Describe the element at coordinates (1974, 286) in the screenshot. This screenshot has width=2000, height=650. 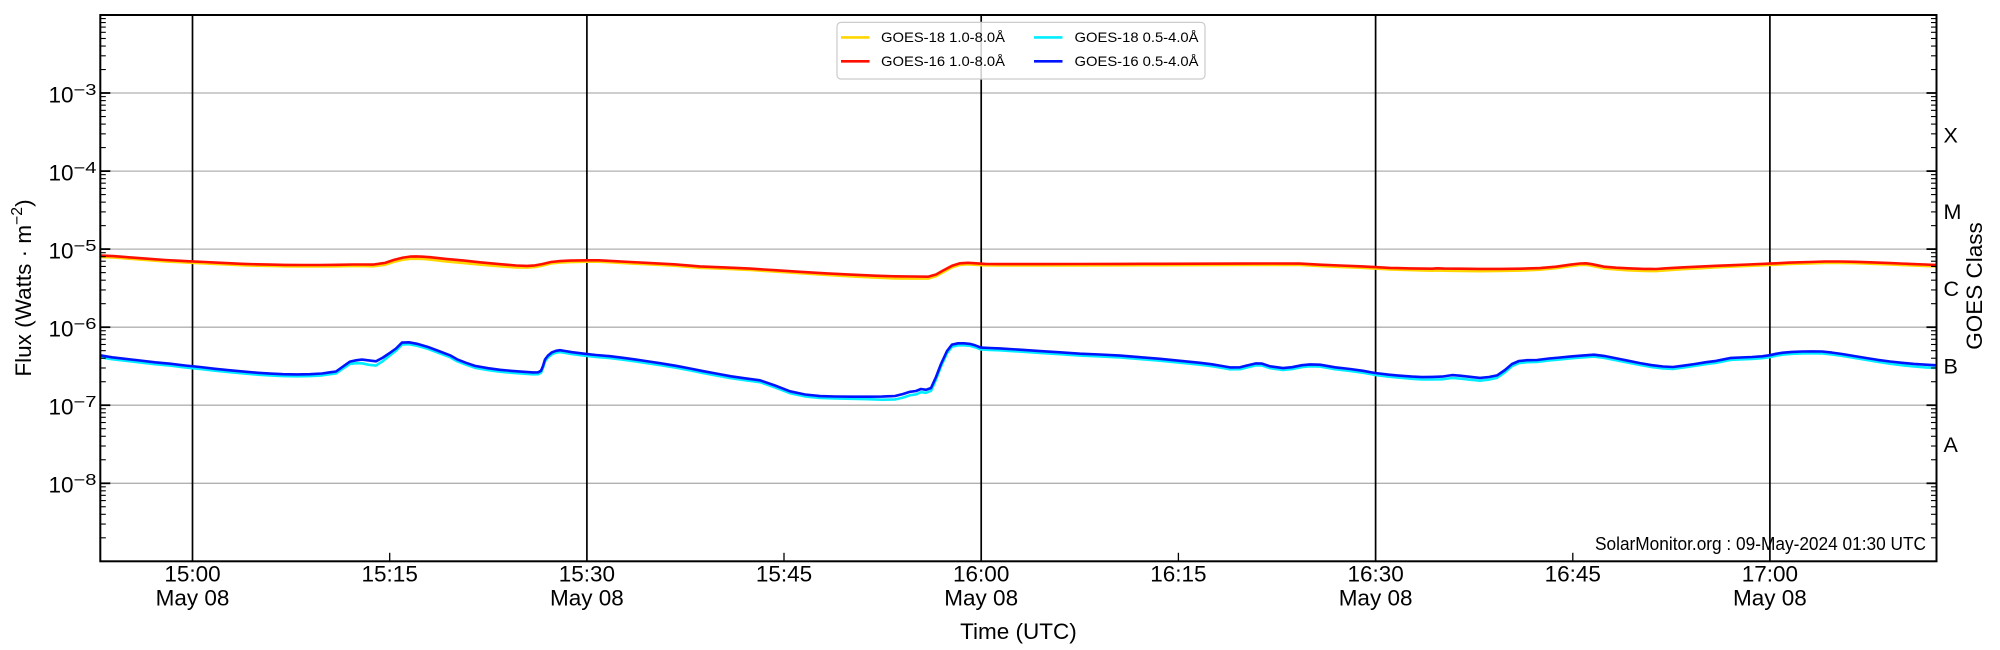
I see `svg-text: GOES Class` at that location.